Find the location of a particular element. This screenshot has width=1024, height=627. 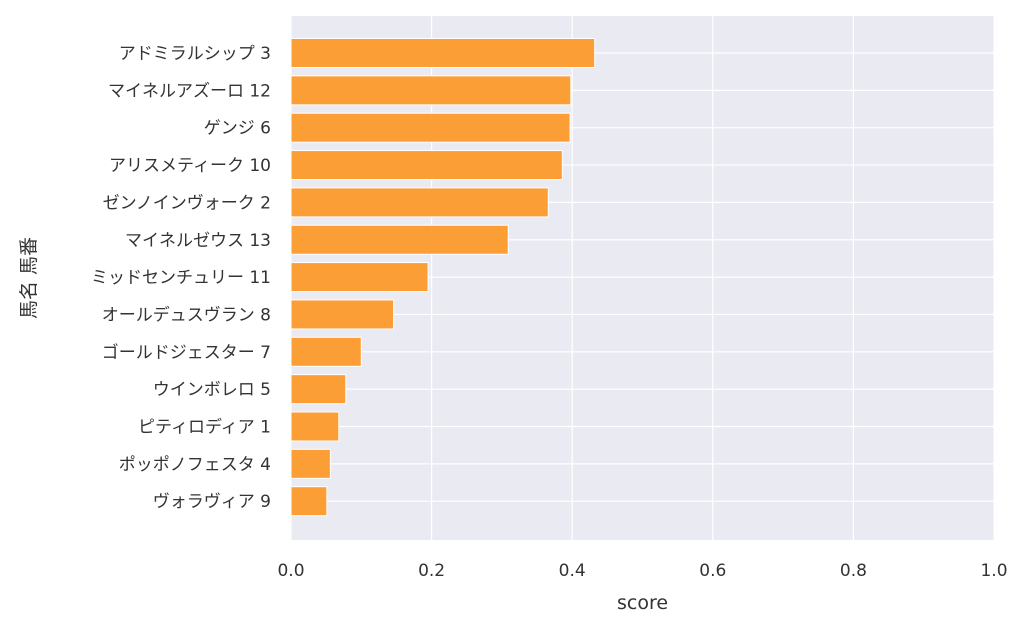

y-axis-label: 馬名 馬番 is located at coordinates (29, 278).